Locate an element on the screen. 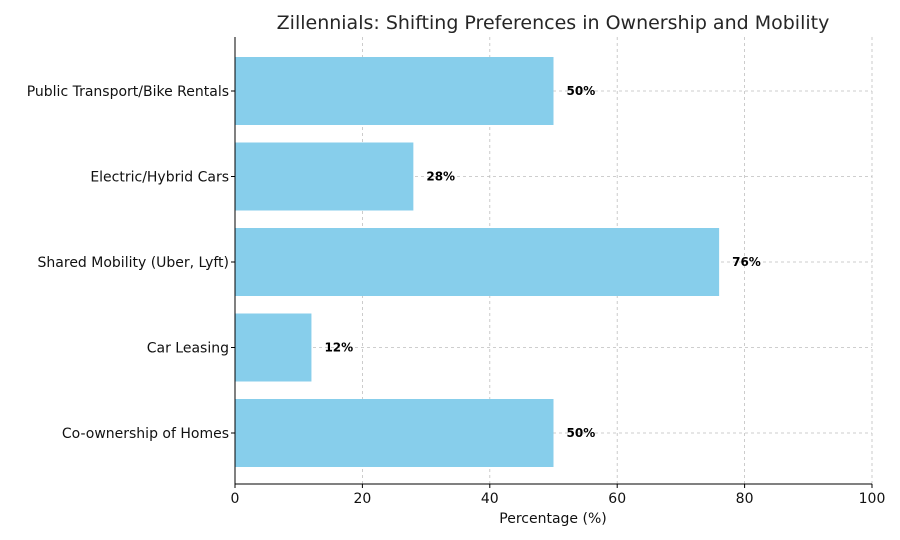 This screenshot has width=900, height=540. x-axis-label: Percentage (%) is located at coordinates (552, 519).